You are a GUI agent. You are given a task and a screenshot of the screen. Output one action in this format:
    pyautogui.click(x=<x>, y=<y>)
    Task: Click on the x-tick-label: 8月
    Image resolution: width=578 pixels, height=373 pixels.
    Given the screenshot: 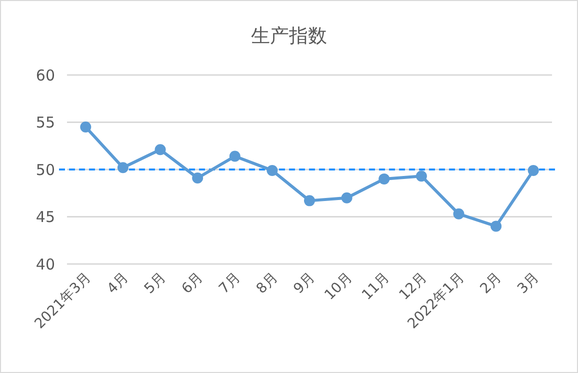 What is the action you would take?
    pyautogui.click(x=268, y=284)
    